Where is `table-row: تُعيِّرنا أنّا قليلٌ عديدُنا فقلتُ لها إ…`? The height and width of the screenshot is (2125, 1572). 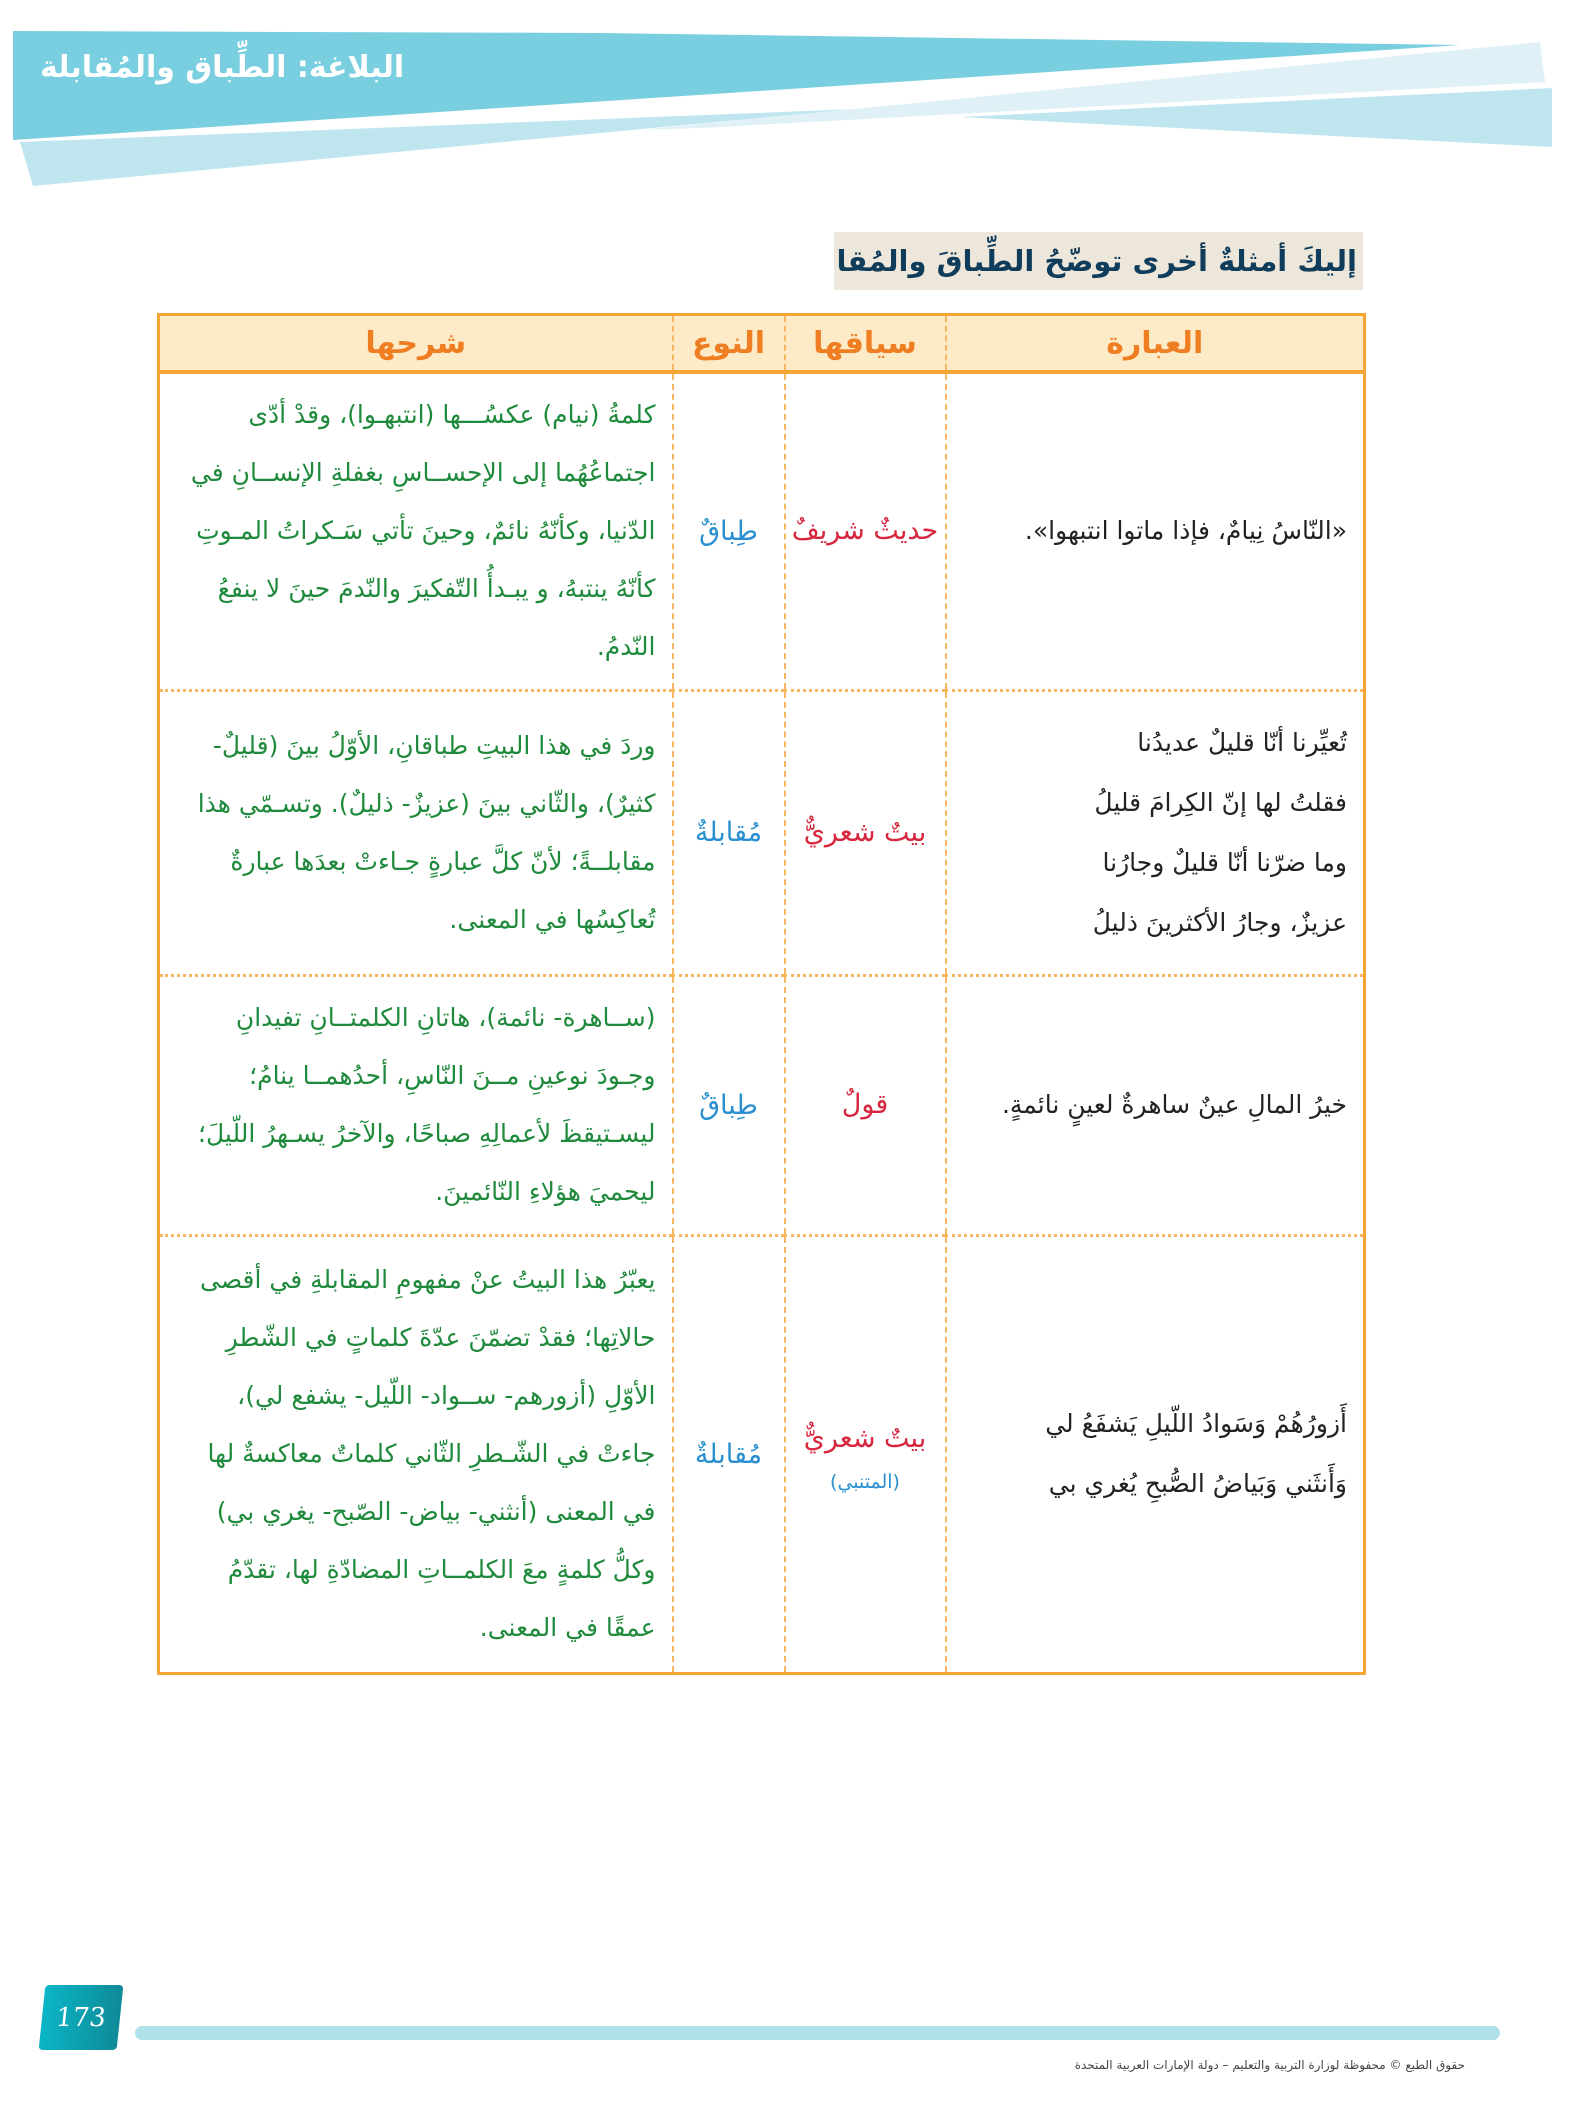 table-row: تُعيِّرنا أنّا قليلٌ عديدُنا فقلتُ لها إ… is located at coordinates (761, 833).